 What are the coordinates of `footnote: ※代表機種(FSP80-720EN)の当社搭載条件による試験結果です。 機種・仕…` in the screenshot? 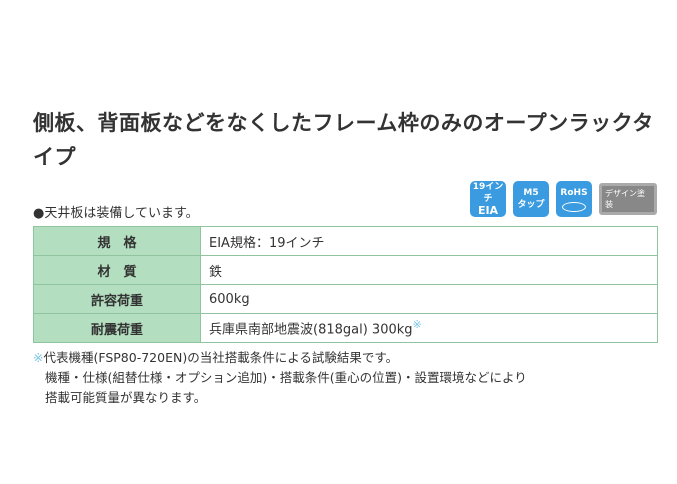 It's located at (280, 378).